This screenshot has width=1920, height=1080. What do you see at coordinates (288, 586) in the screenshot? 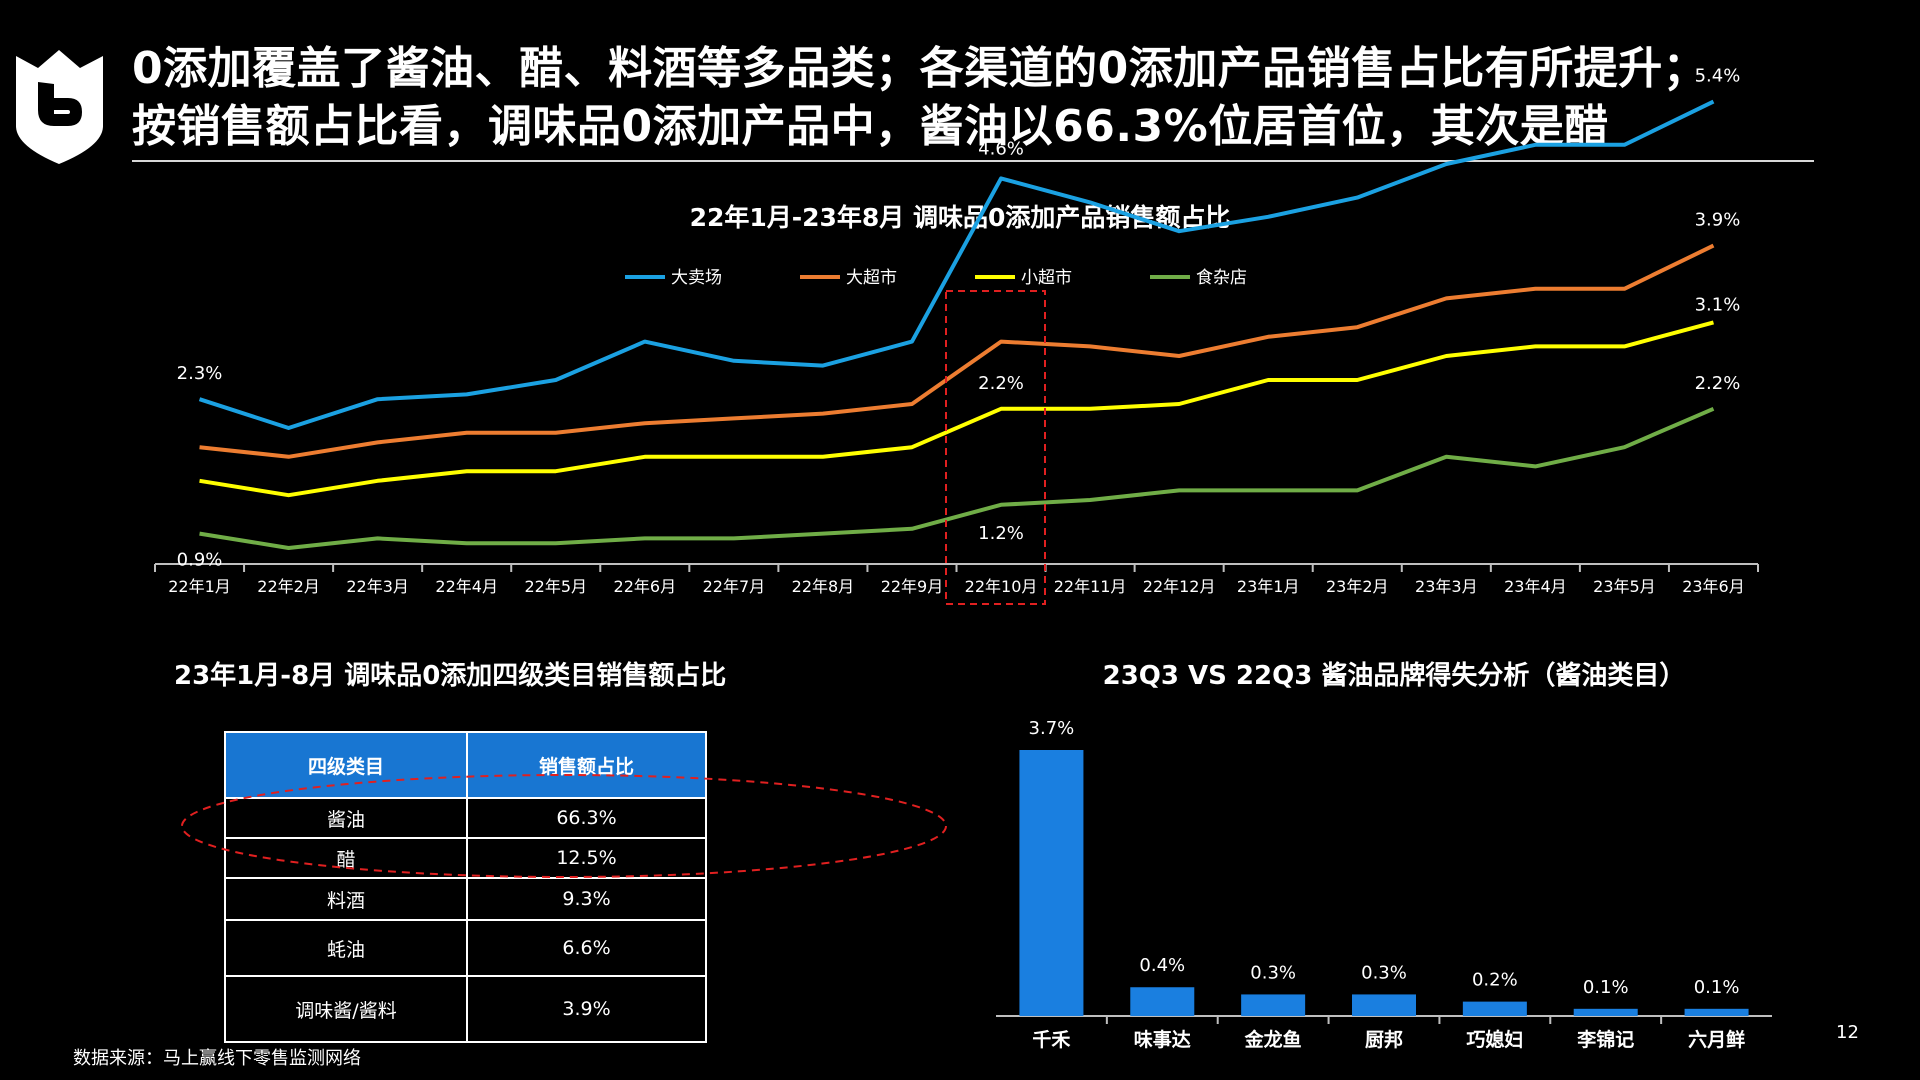
I see `x-tick-label: 22年2月` at bounding box center [288, 586].